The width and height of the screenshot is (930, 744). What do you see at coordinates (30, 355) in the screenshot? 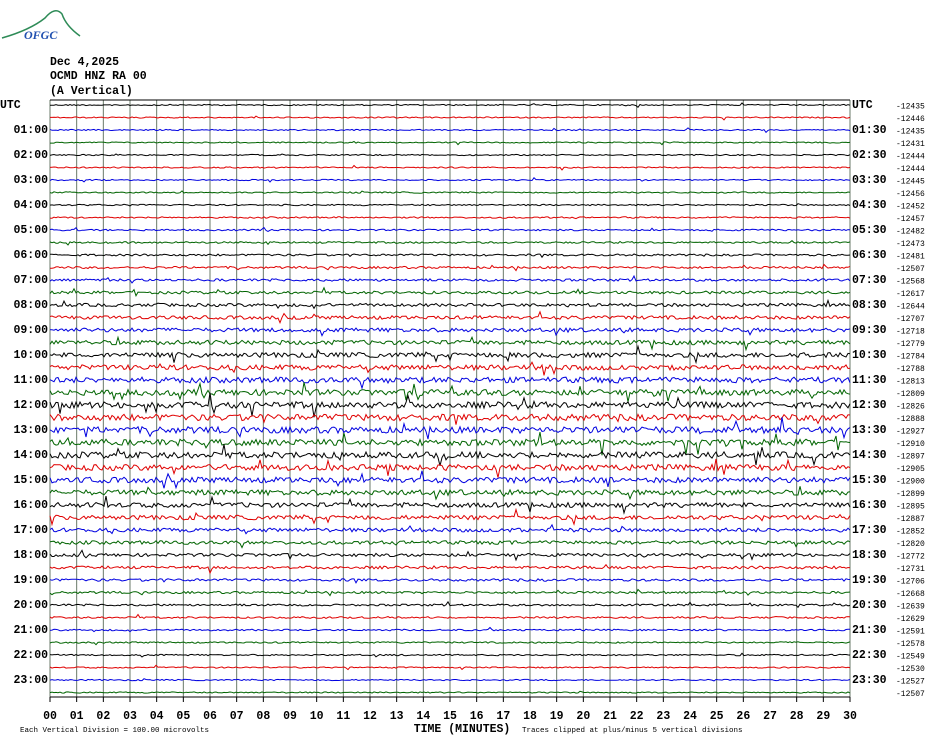
I see `left-time-label: 10:00` at bounding box center [30, 355].